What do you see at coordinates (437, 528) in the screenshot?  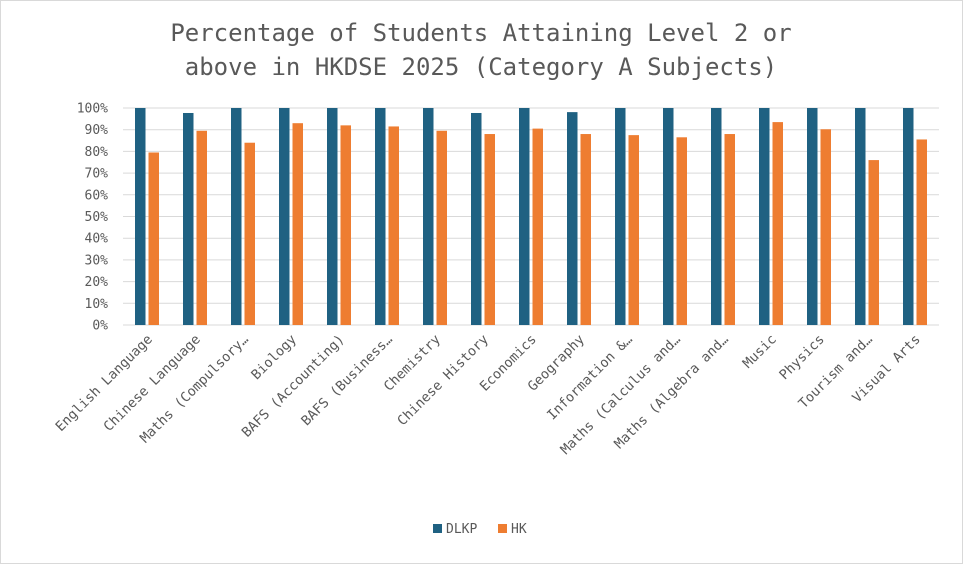 I see `legend-swatch-dlkp` at bounding box center [437, 528].